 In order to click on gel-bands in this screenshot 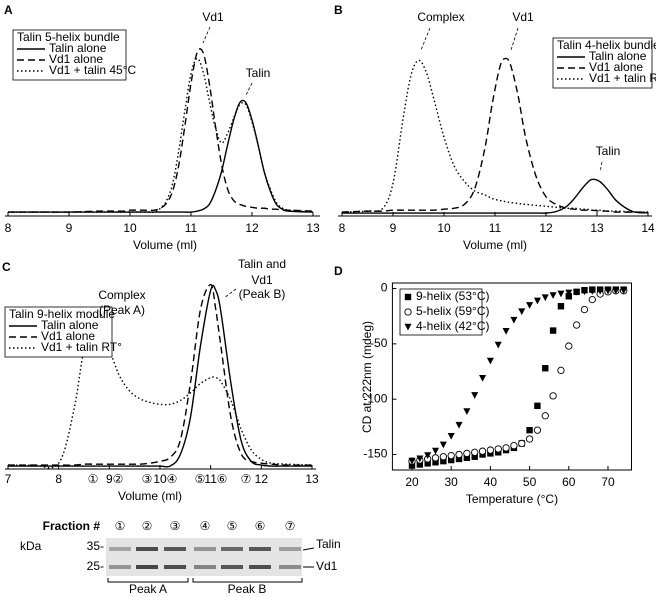, I will do `click(205, 558)`.